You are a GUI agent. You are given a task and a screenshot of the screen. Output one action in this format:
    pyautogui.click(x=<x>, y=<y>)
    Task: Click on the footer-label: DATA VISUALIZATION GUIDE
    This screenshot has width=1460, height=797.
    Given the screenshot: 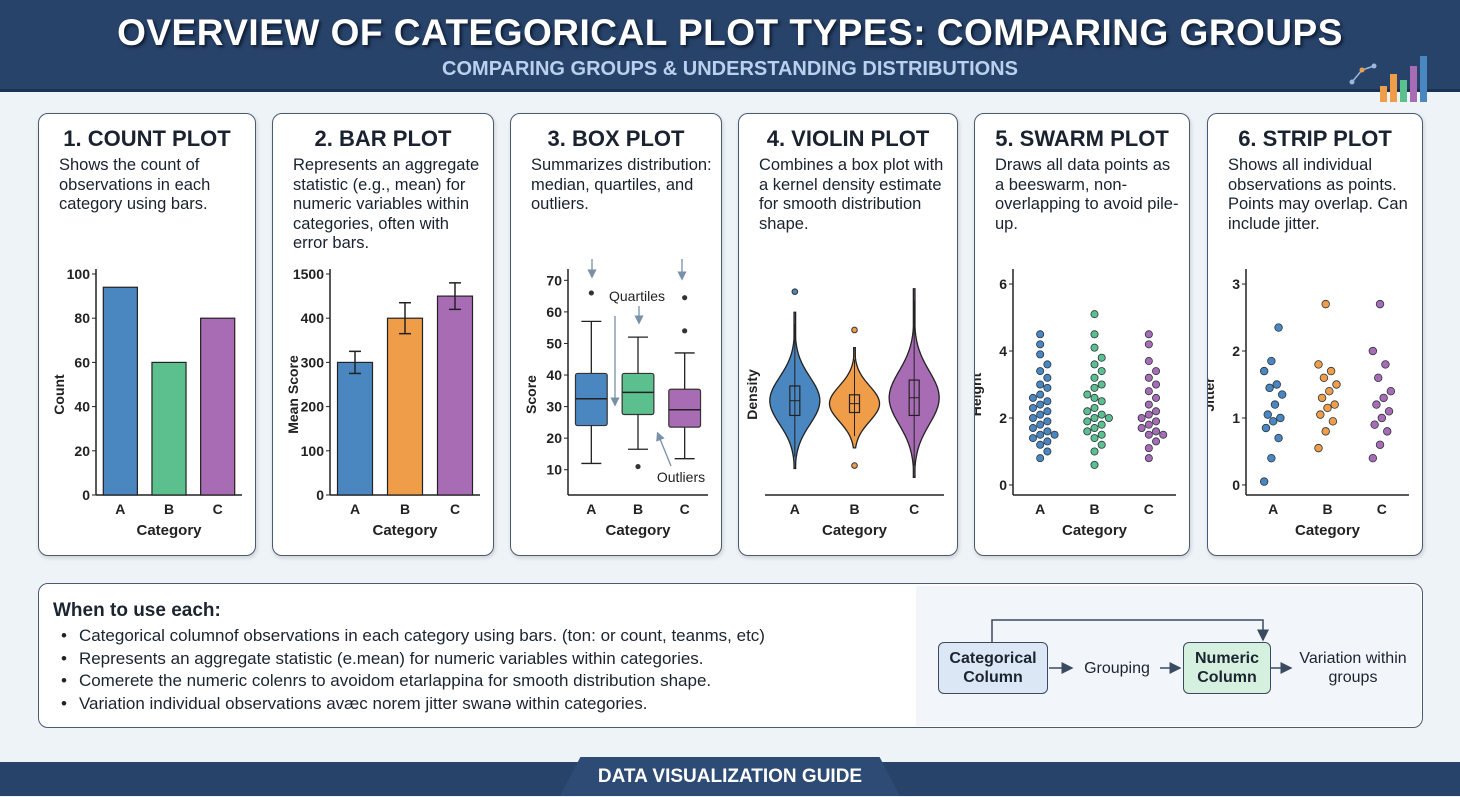 What is the action you would take?
    pyautogui.click(x=730, y=776)
    